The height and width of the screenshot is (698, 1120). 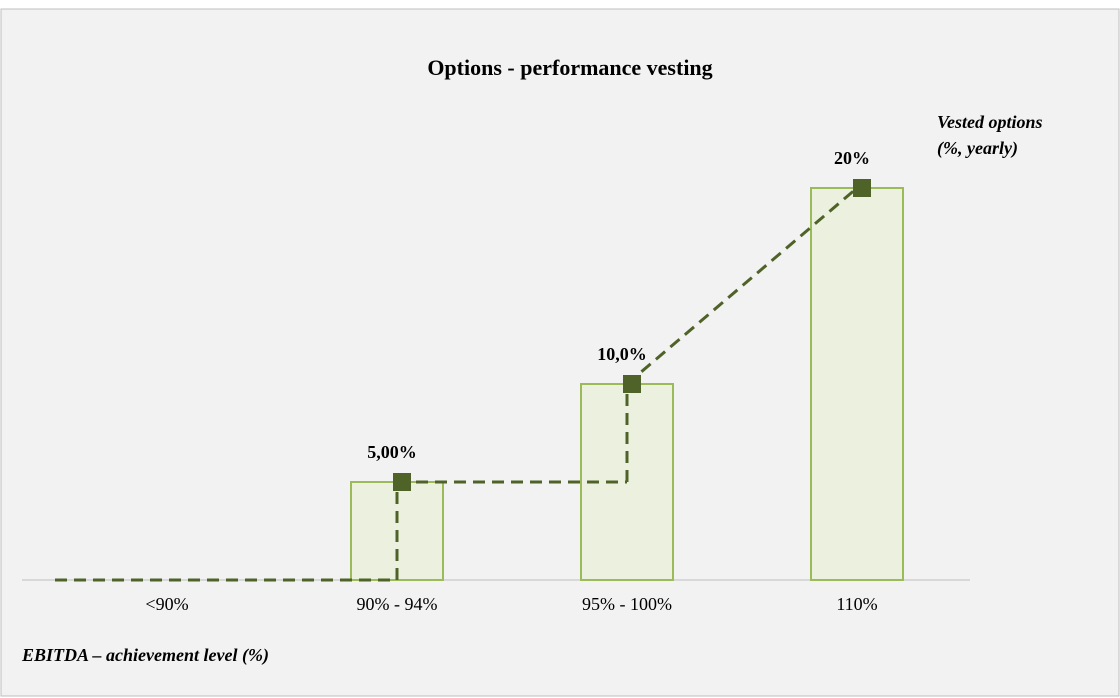 I want to click on y-axis-label: Vested options, so click(x=990, y=122).